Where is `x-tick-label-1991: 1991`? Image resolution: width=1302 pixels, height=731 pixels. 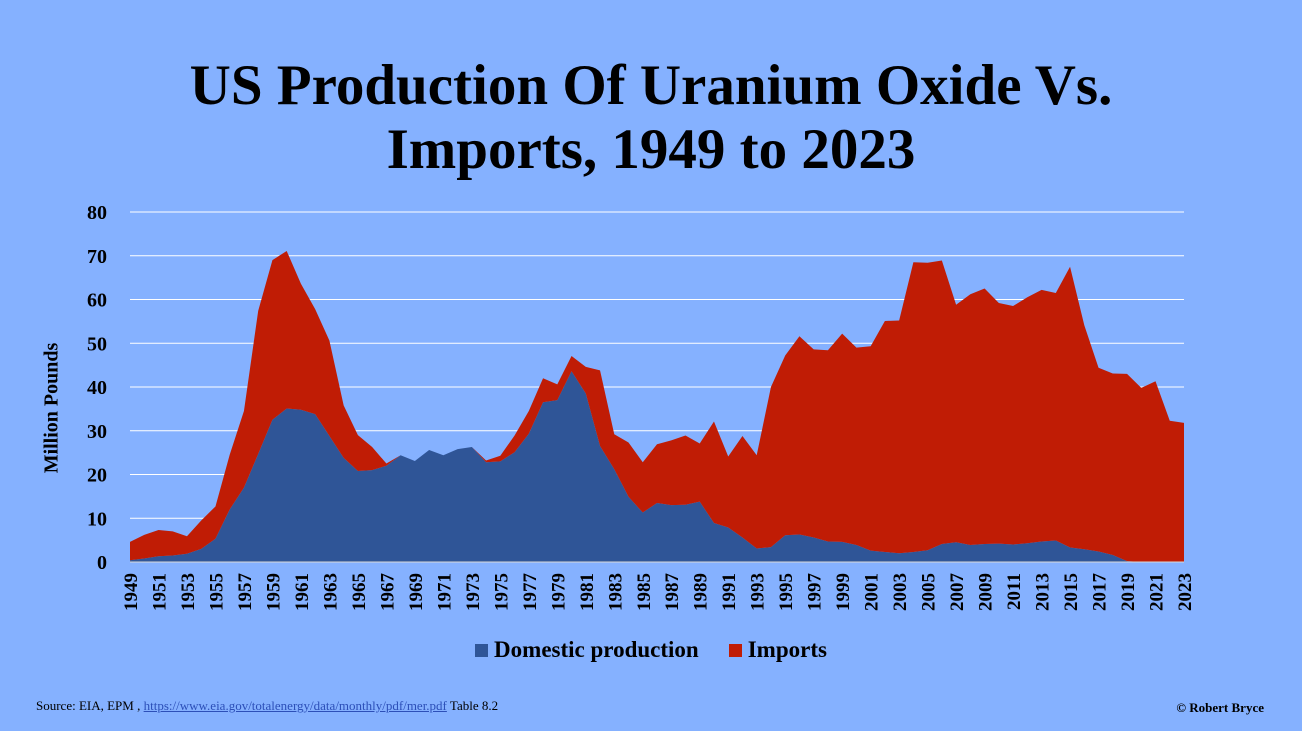 x-tick-label-1991: 1991 is located at coordinates (729, 592).